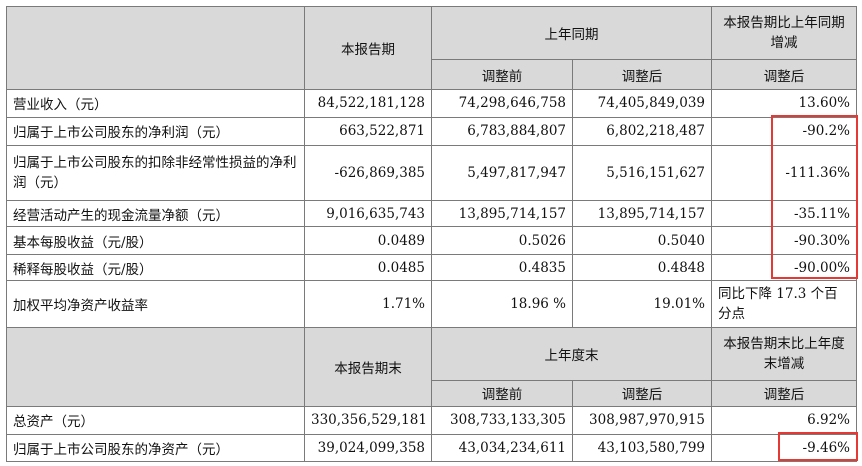 The width and height of the screenshot is (862, 466). I want to click on period-header-row-2: 调整前 调整后 调整后, so click(432, 74).